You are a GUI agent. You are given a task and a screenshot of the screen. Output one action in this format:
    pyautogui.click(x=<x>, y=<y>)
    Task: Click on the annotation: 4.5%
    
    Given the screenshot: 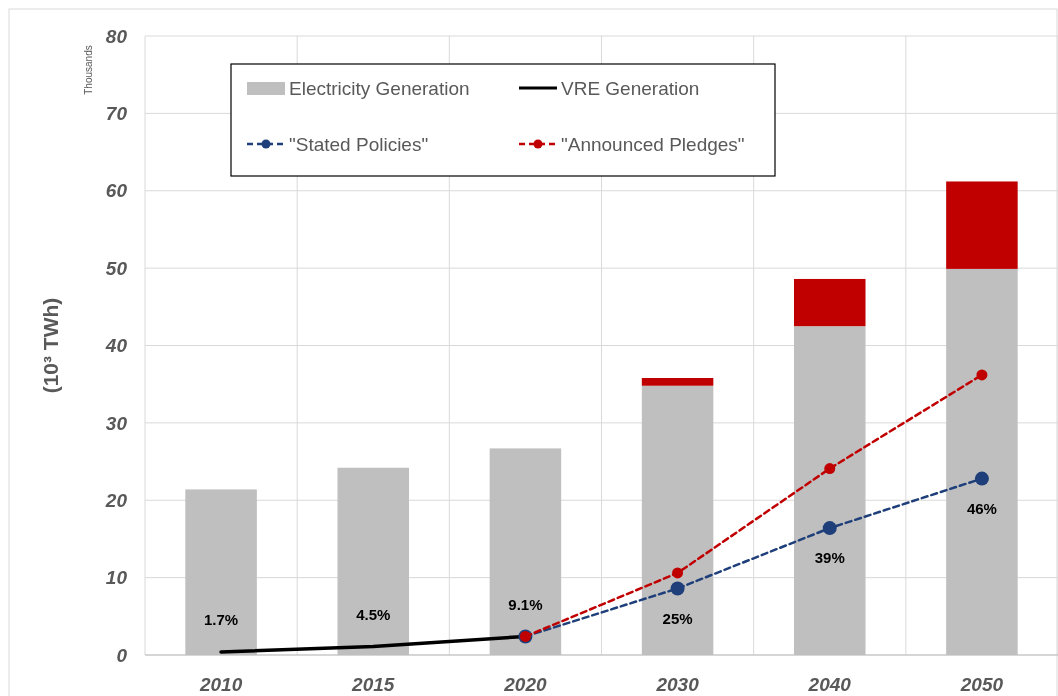 What is the action you would take?
    pyautogui.click(x=373, y=614)
    